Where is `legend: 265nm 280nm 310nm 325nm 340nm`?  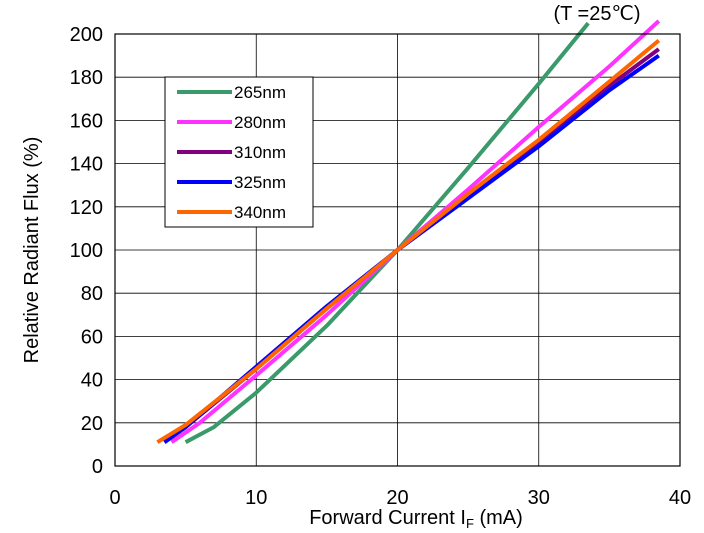 legend: 265nm 280nm 310nm 325nm 340nm is located at coordinates (239, 152).